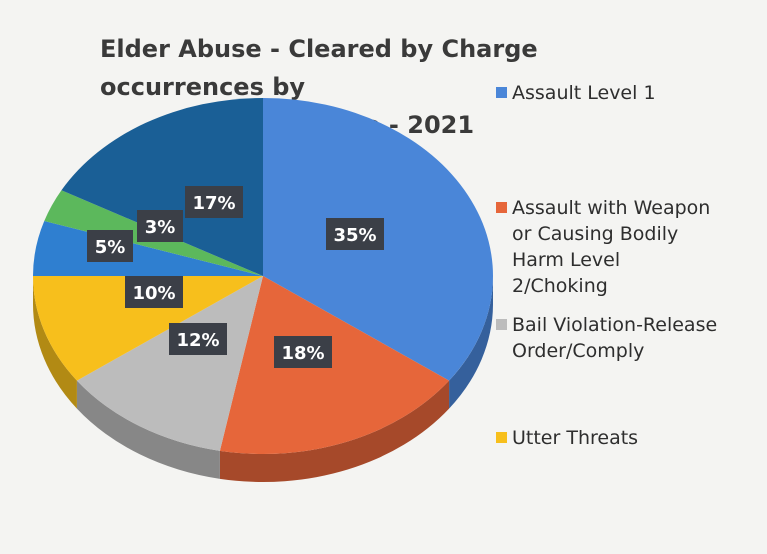  I want to click on legend-swatch-utter-threats, so click(501, 437).